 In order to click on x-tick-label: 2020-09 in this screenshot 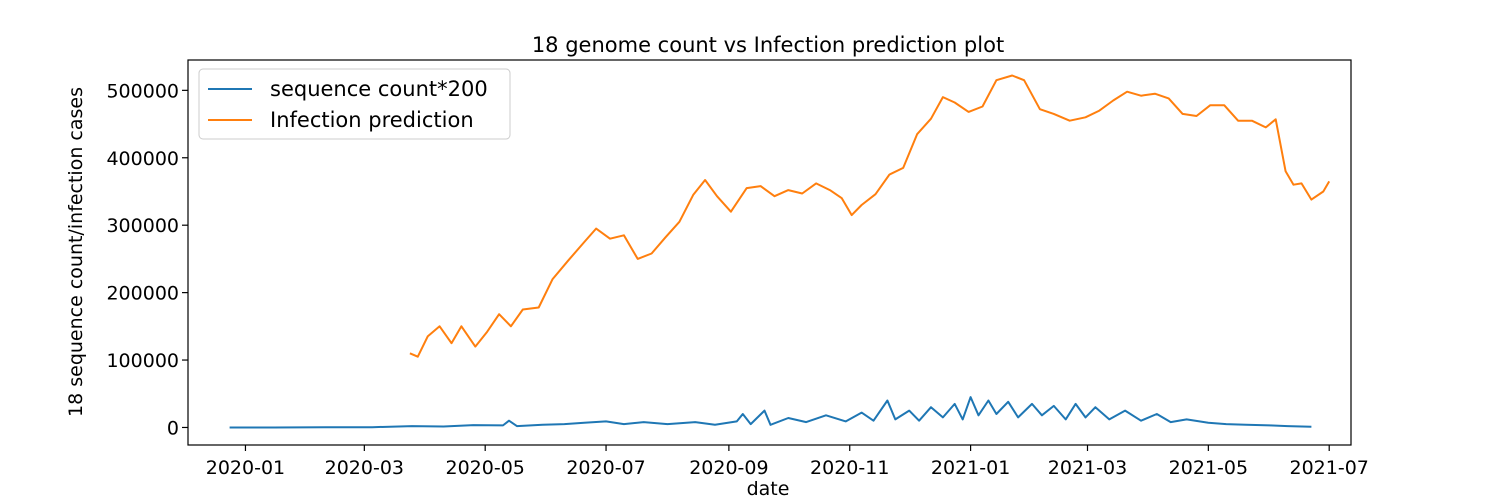, I will do `click(728, 468)`.